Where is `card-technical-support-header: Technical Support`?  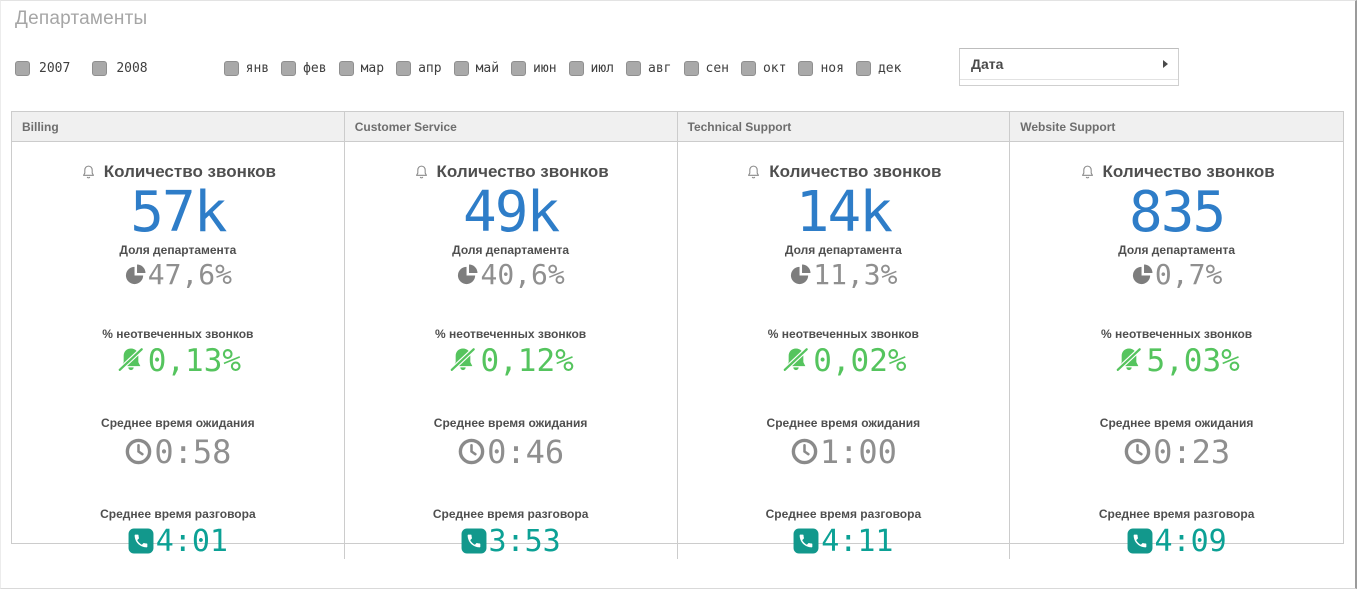 card-technical-support-header: Technical Support is located at coordinates (843, 127).